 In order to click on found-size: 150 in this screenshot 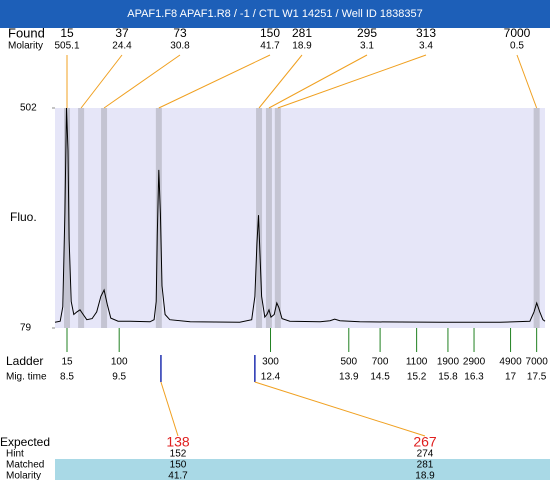, I will do `click(270, 33)`.